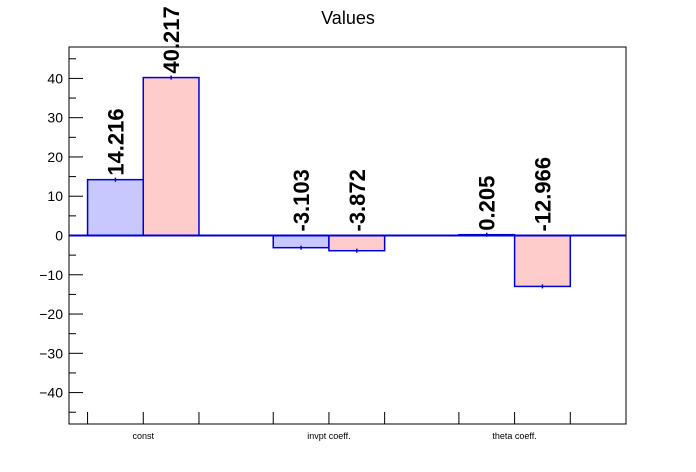 This screenshot has height=472, width=696. I want to click on x-category-label: theta coeff., so click(514, 436).